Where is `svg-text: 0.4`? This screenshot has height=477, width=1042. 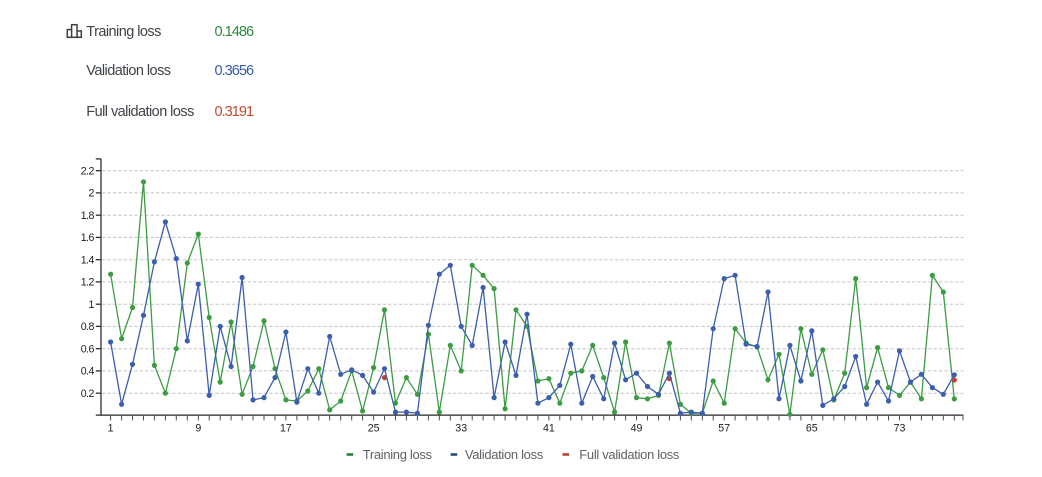 svg-text: 0.4 is located at coordinates (88, 372).